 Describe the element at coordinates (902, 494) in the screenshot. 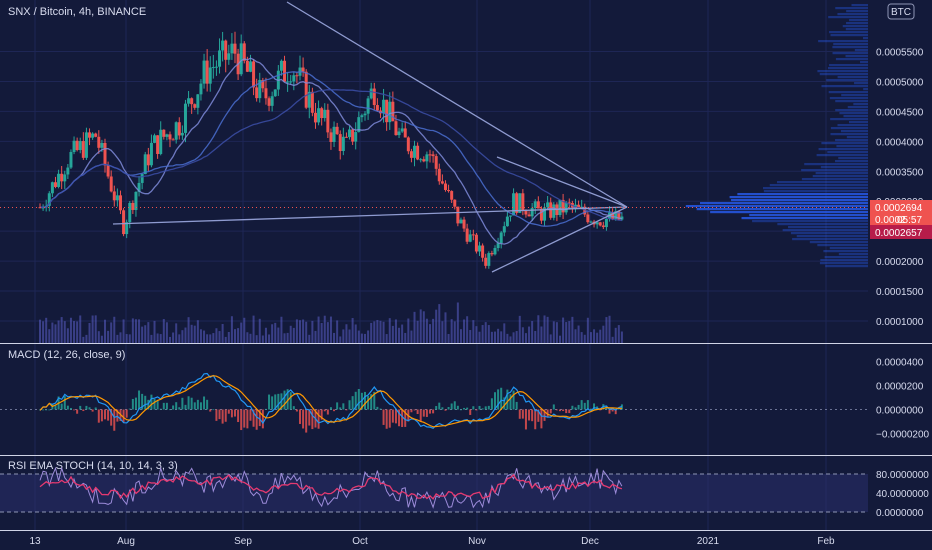

I see `rsi-axis: 80.0000000 40.0000000 0.0000000` at that location.